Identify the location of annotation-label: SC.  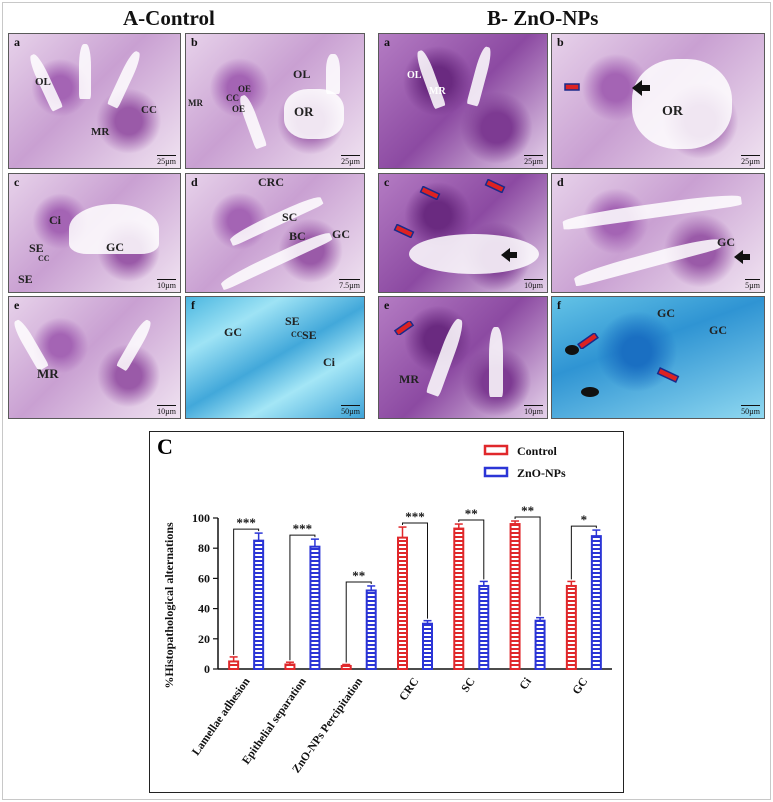
(290, 217).